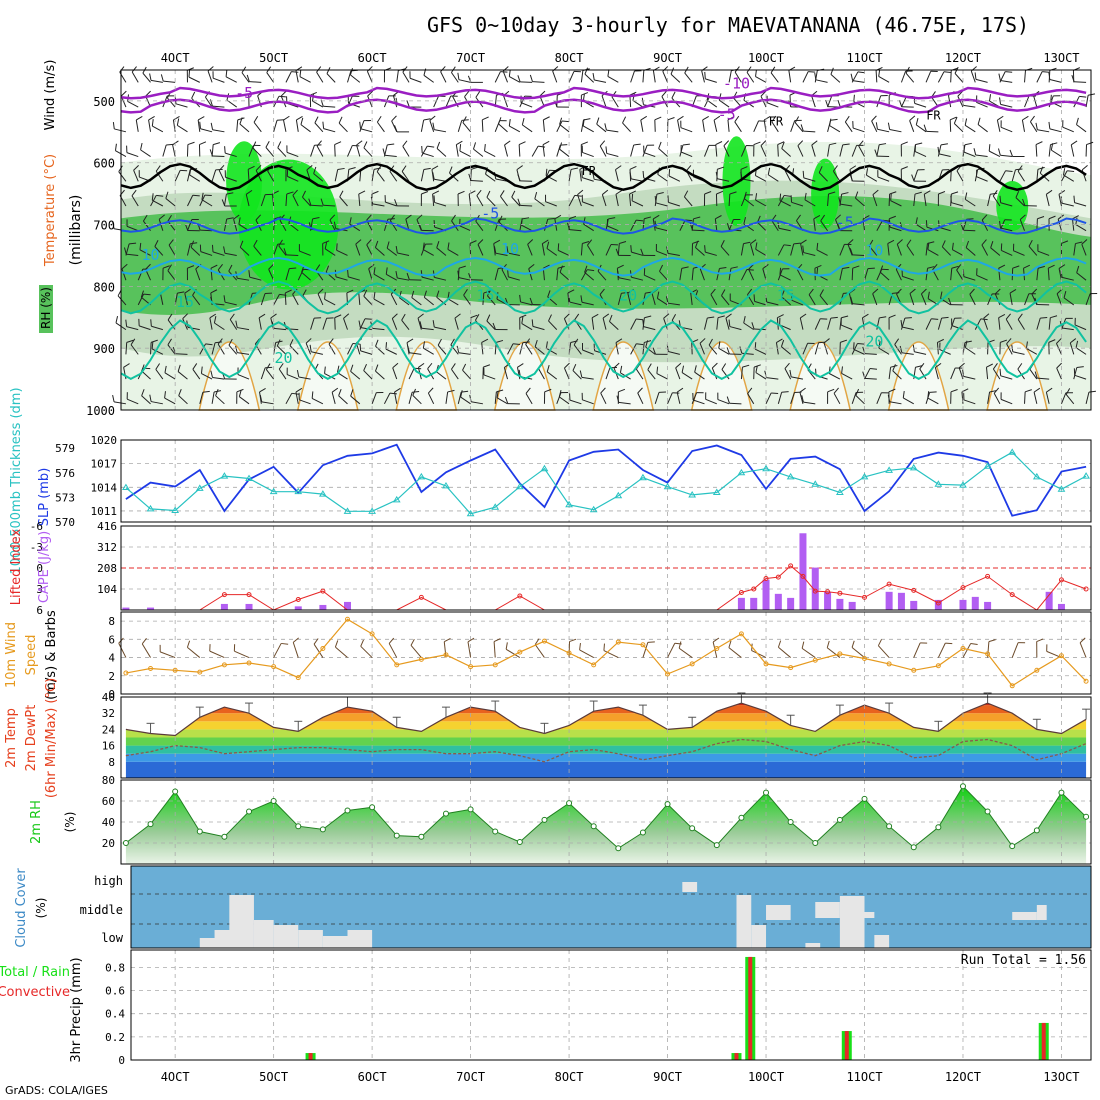 The width and height of the screenshot is (1100, 1100). Describe the element at coordinates (667, 1077) in the screenshot. I see `time-label-bottom: 9OCT` at that location.